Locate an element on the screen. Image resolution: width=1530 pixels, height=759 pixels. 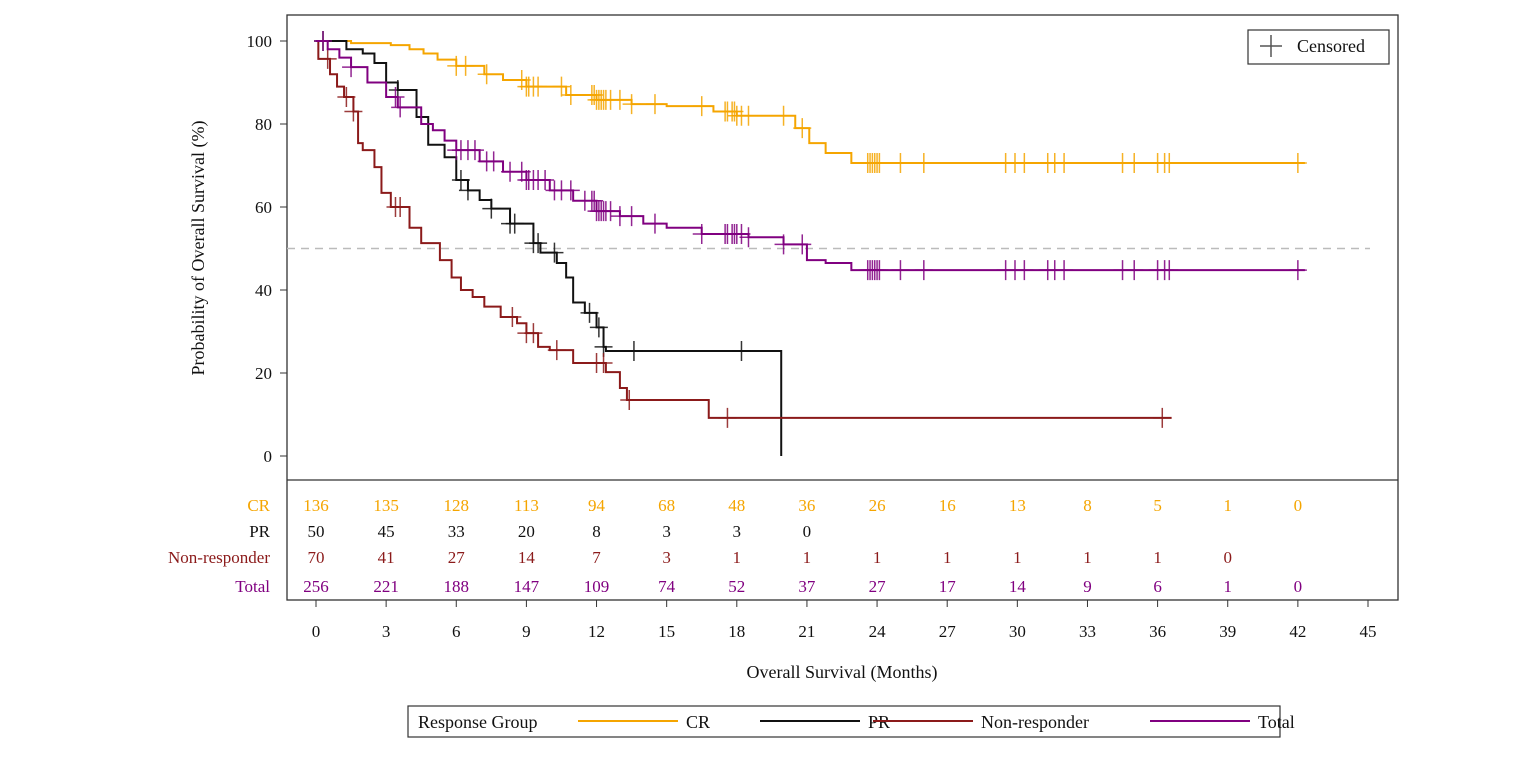
x-tick-label: 33 is located at coordinates (1087, 631).